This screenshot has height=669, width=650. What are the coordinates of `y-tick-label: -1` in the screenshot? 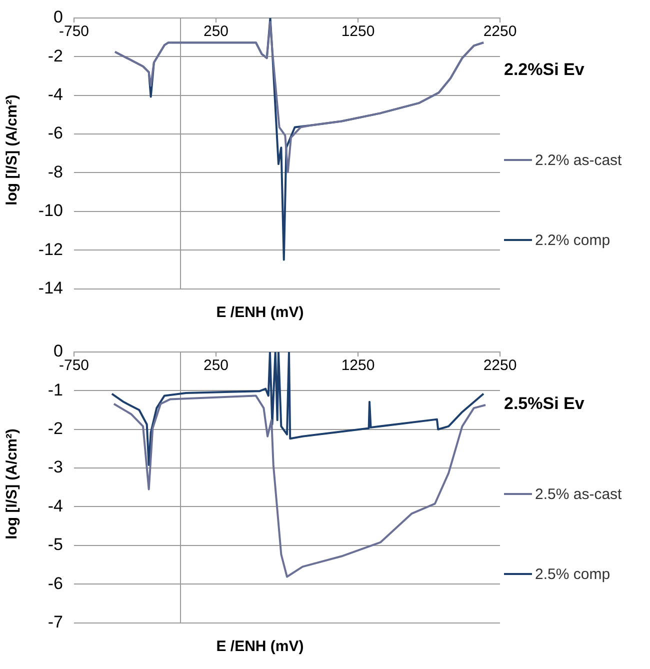 It's located at (55, 390).